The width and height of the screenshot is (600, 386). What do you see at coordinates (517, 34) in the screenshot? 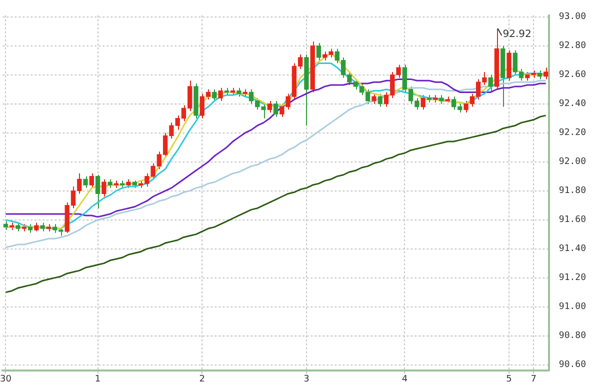
I see `annotation: 92.92` at bounding box center [517, 34].